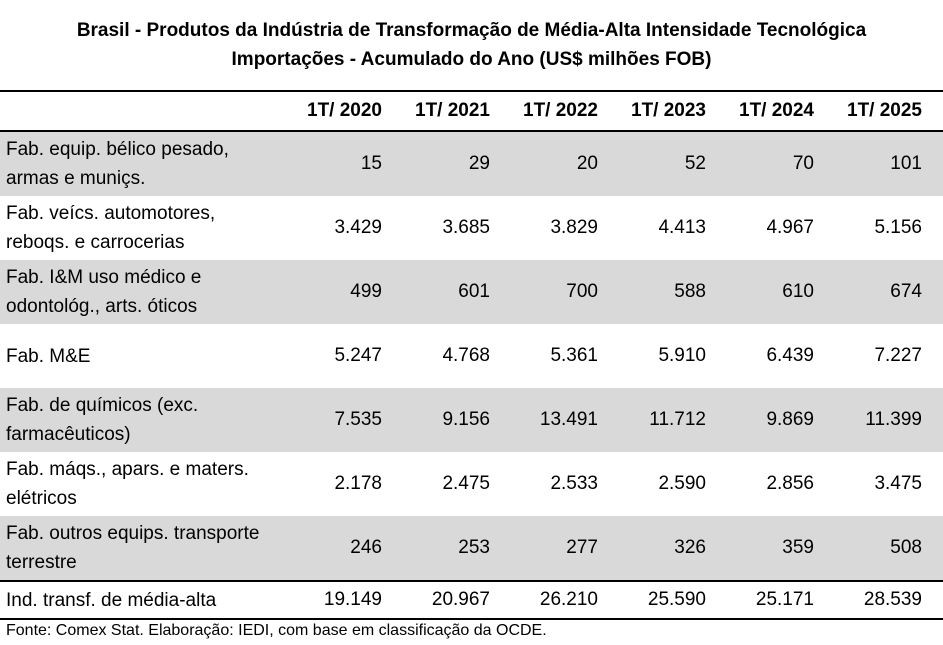 This screenshot has height=645, width=943. Describe the element at coordinates (111, 600) in the screenshot. I see `row-label: Ind. transf. de média-alta` at that location.